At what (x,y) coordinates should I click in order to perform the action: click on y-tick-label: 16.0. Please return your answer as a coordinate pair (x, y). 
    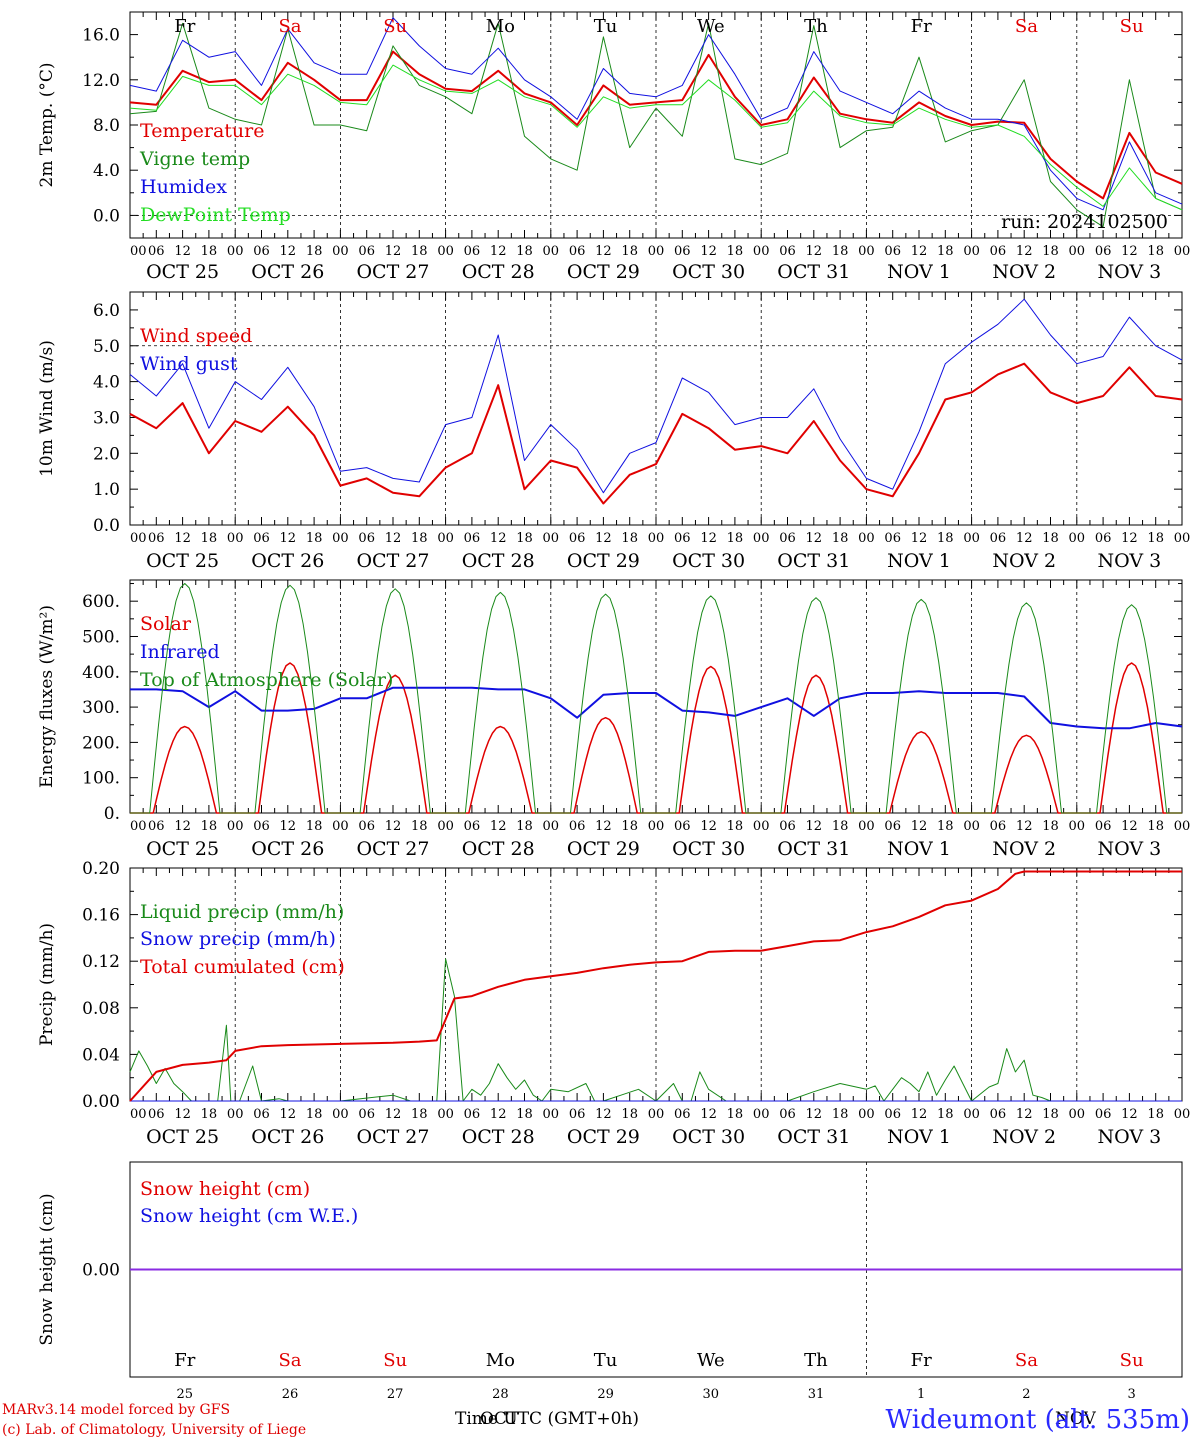
    Looking at the image, I should click on (101, 36).